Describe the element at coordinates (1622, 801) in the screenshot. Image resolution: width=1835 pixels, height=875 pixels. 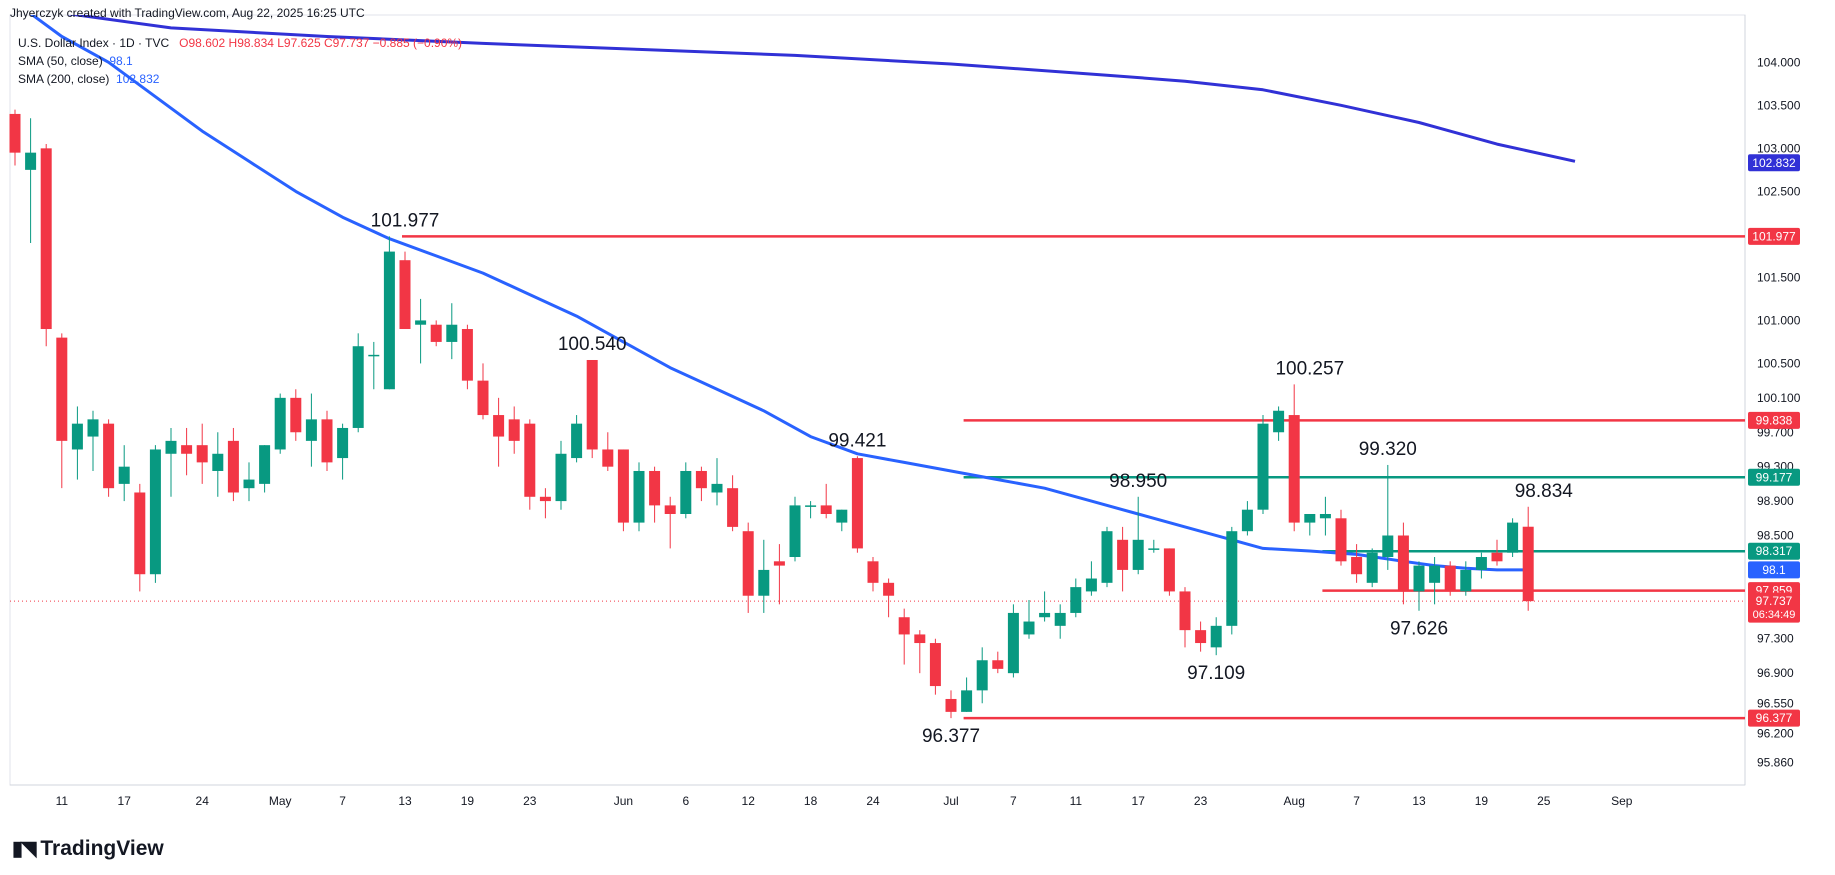
I see `x-tick-label: Sep` at that location.